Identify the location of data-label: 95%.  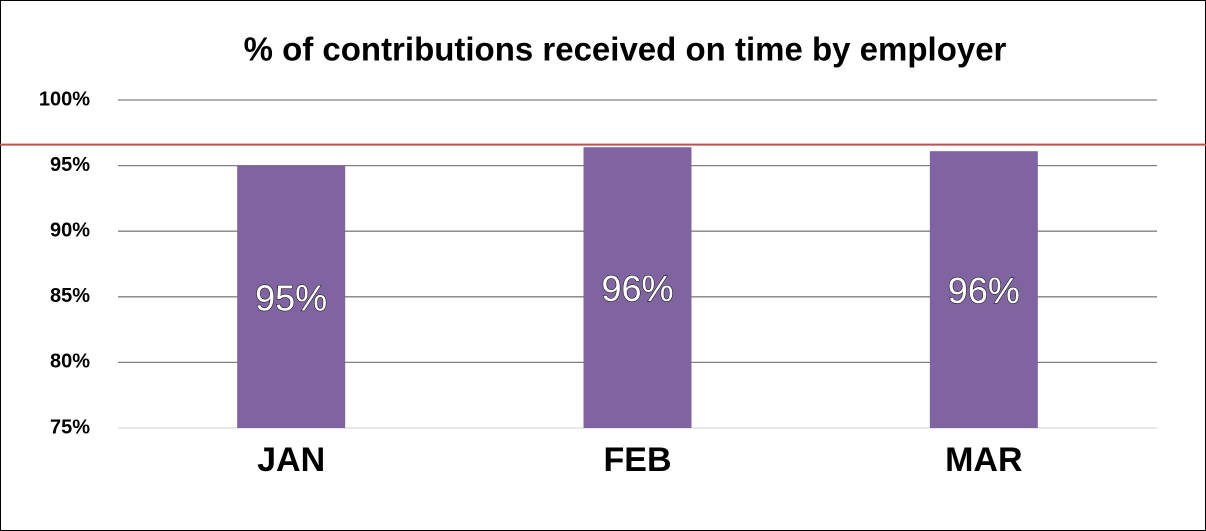
(291, 297).